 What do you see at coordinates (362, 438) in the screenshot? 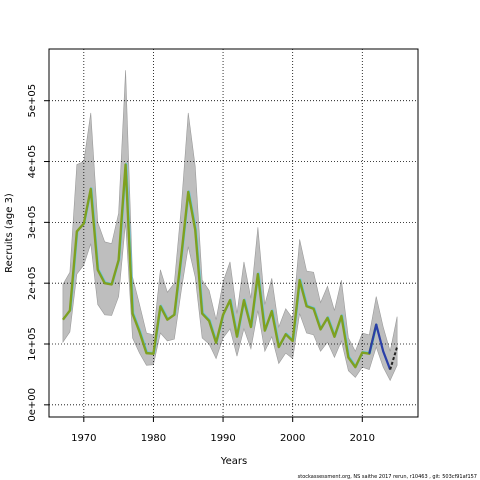
I see `x-tick-label: 2010` at bounding box center [362, 438].